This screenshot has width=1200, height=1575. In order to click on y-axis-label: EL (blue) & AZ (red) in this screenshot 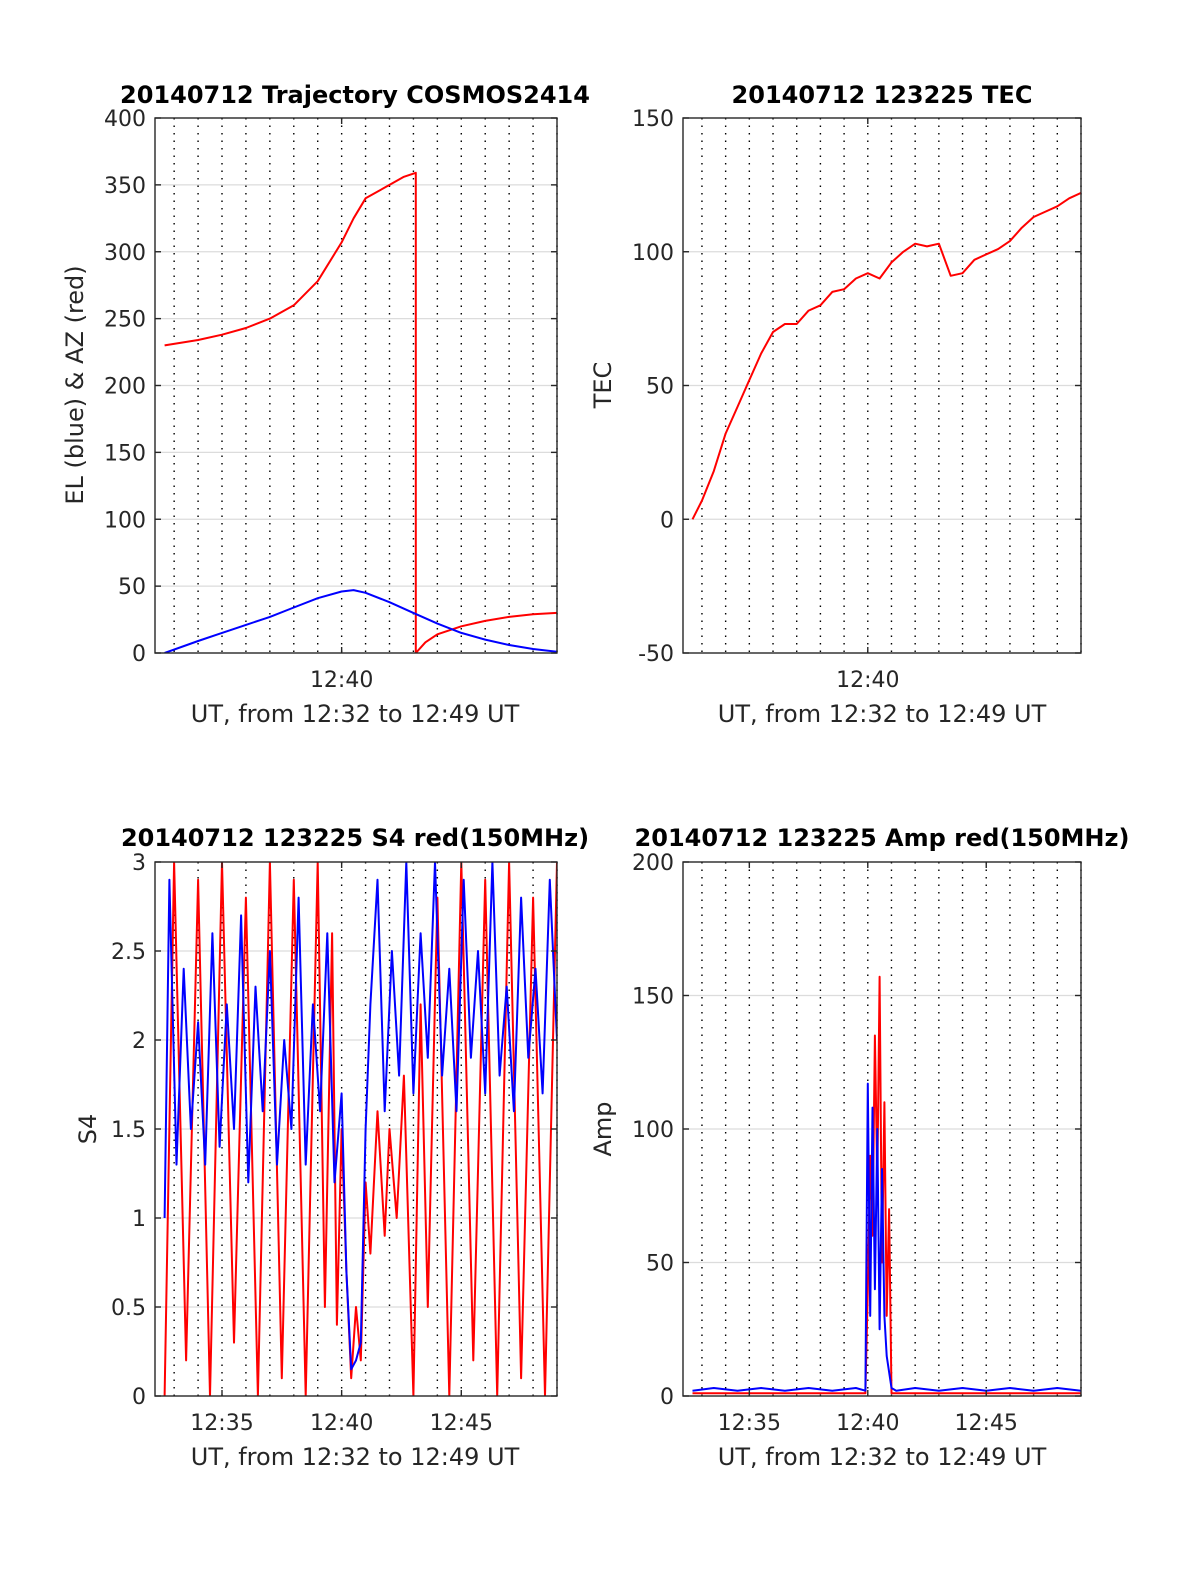, I will do `click(75, 384)`.